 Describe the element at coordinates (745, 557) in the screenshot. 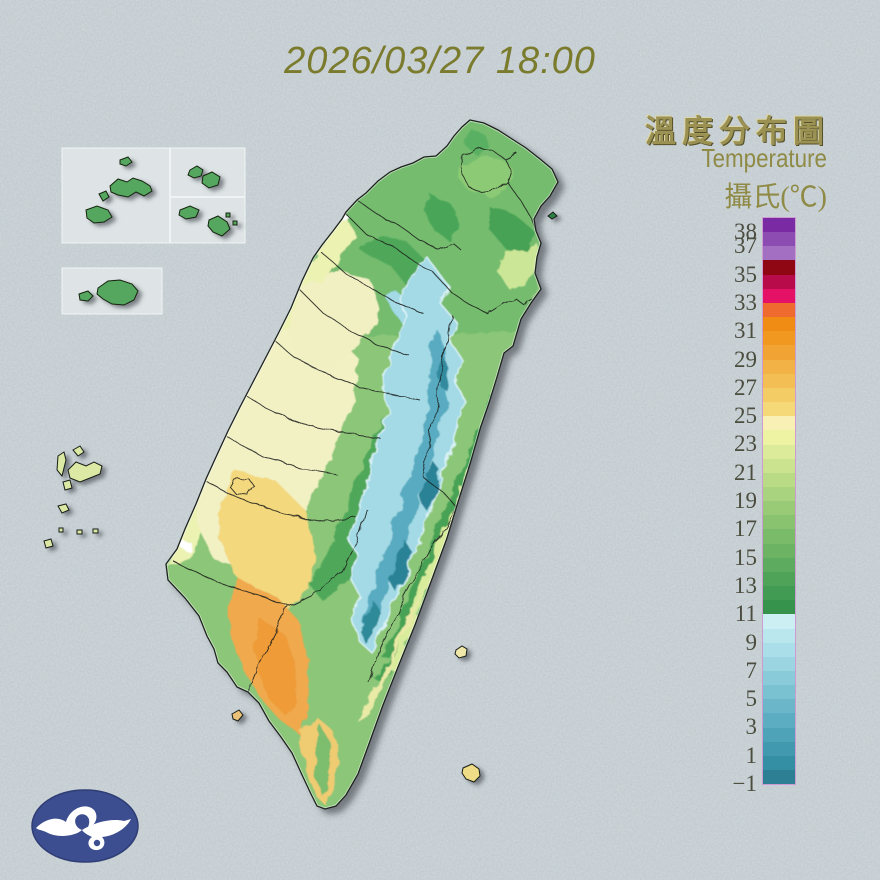

I see `legend-tick-label: 15` at that location.